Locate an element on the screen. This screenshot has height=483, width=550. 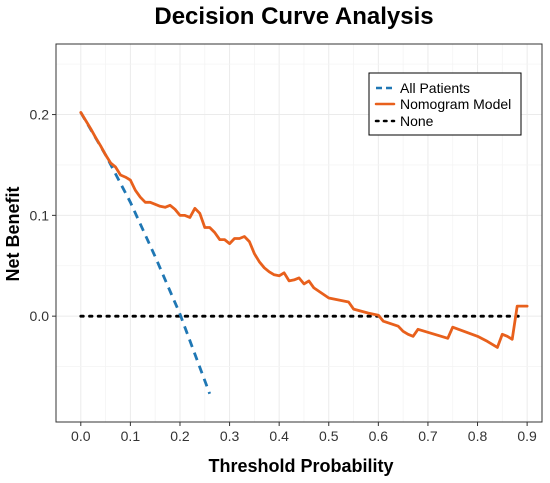
x-tick-label-1: 0.1 is located at coordinates (131, 436).